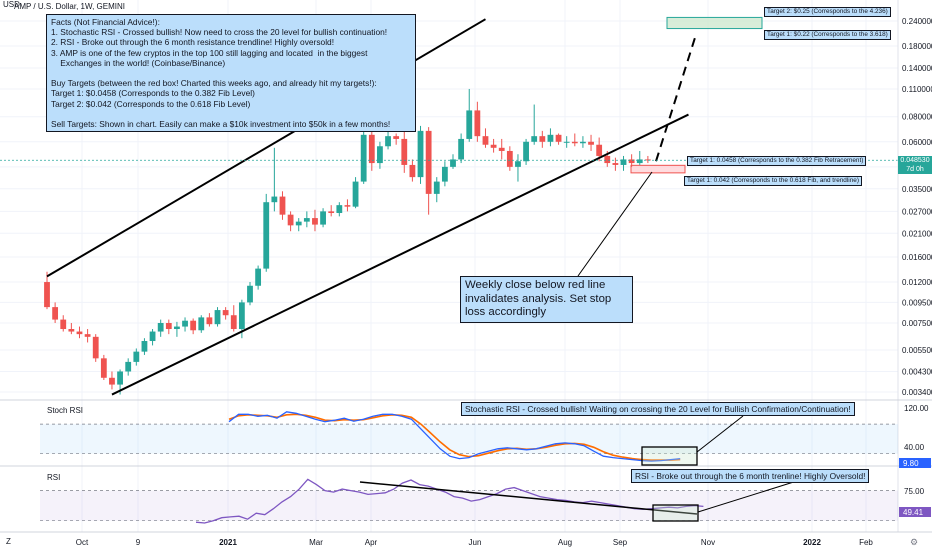  Describe the element at coordinates (69, 6) in the screenshot. I see `symbol-title: AMP / U.S. Dollar, 1W, GEMINI` at that location.